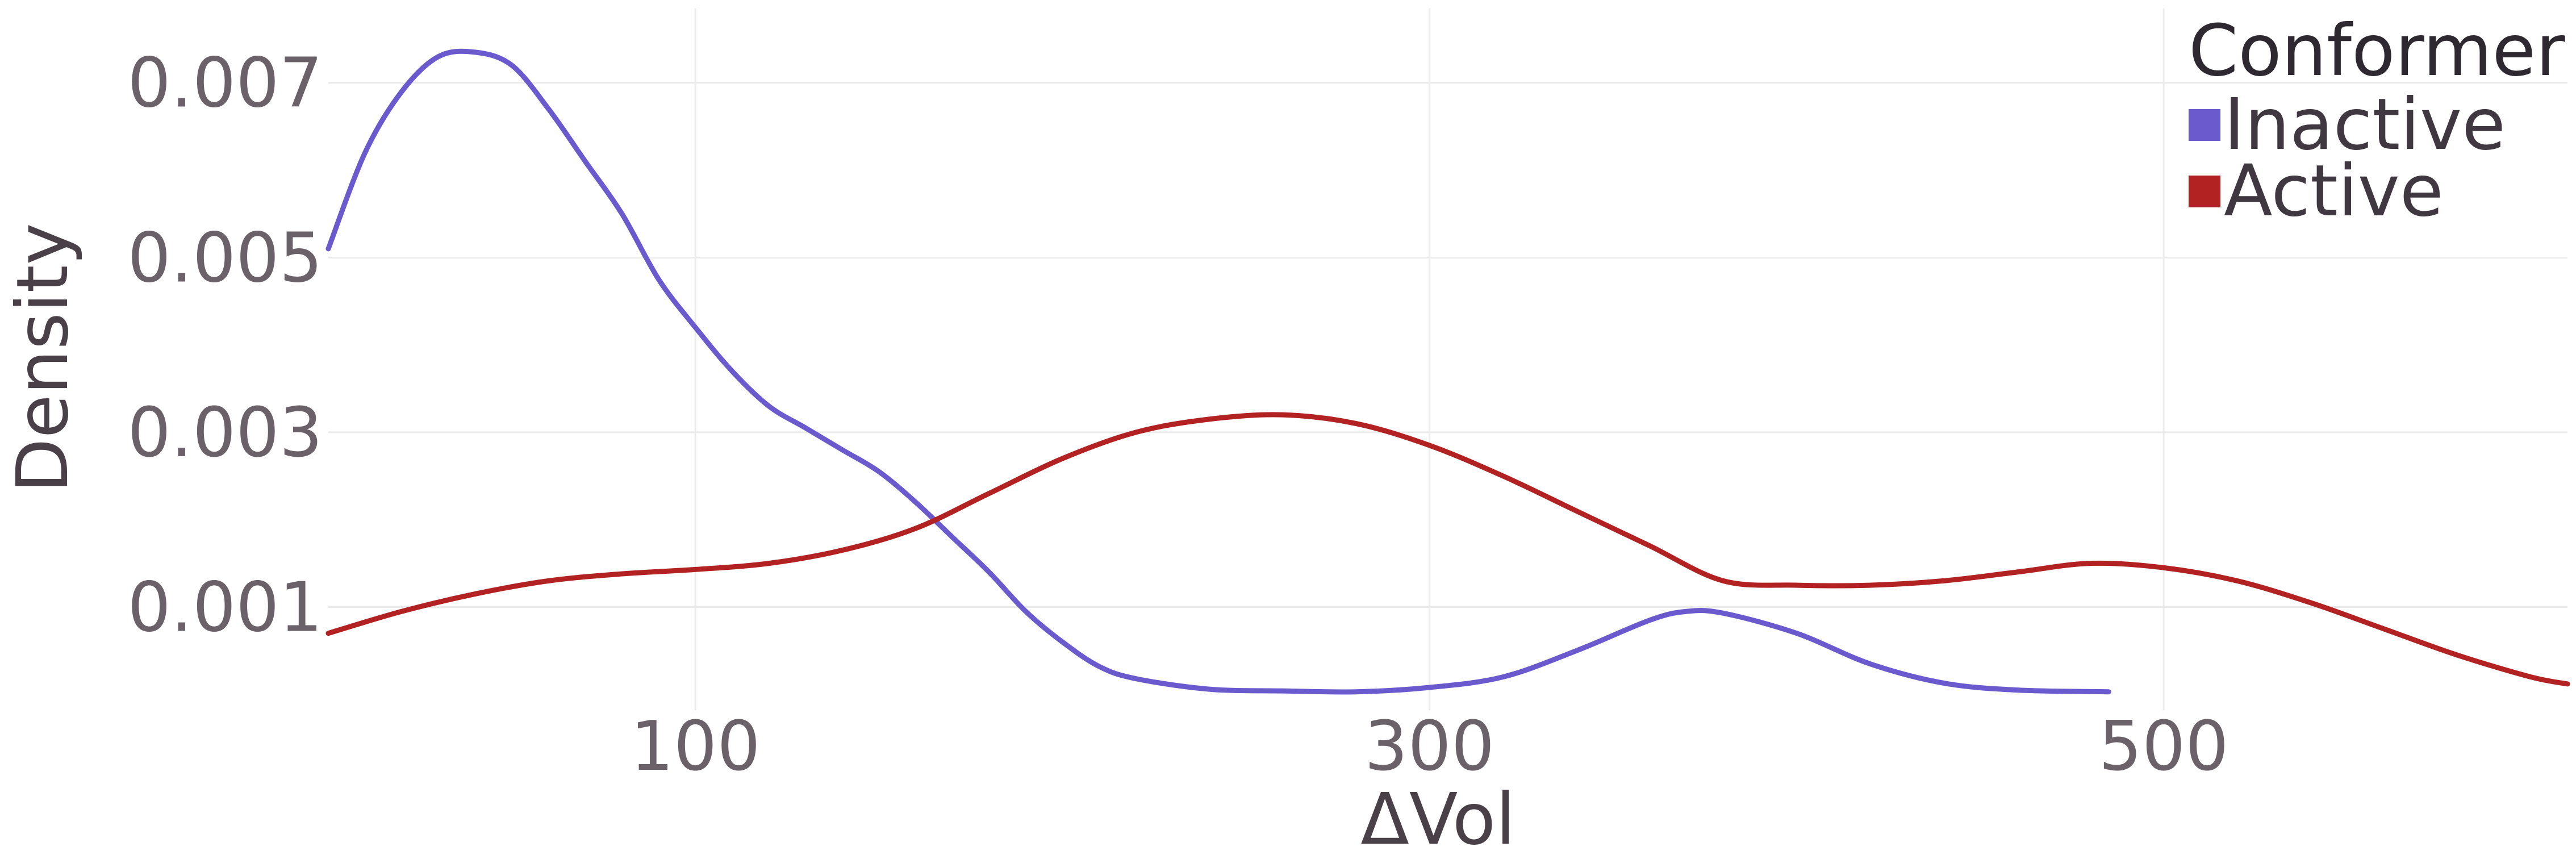 This screenshot has height=859, width=2576. Describe the element at coordinates (225, 346) in the screenshot. I see `y-axis-ticks: 0.001 0.003 0.005 0.007` at that location.